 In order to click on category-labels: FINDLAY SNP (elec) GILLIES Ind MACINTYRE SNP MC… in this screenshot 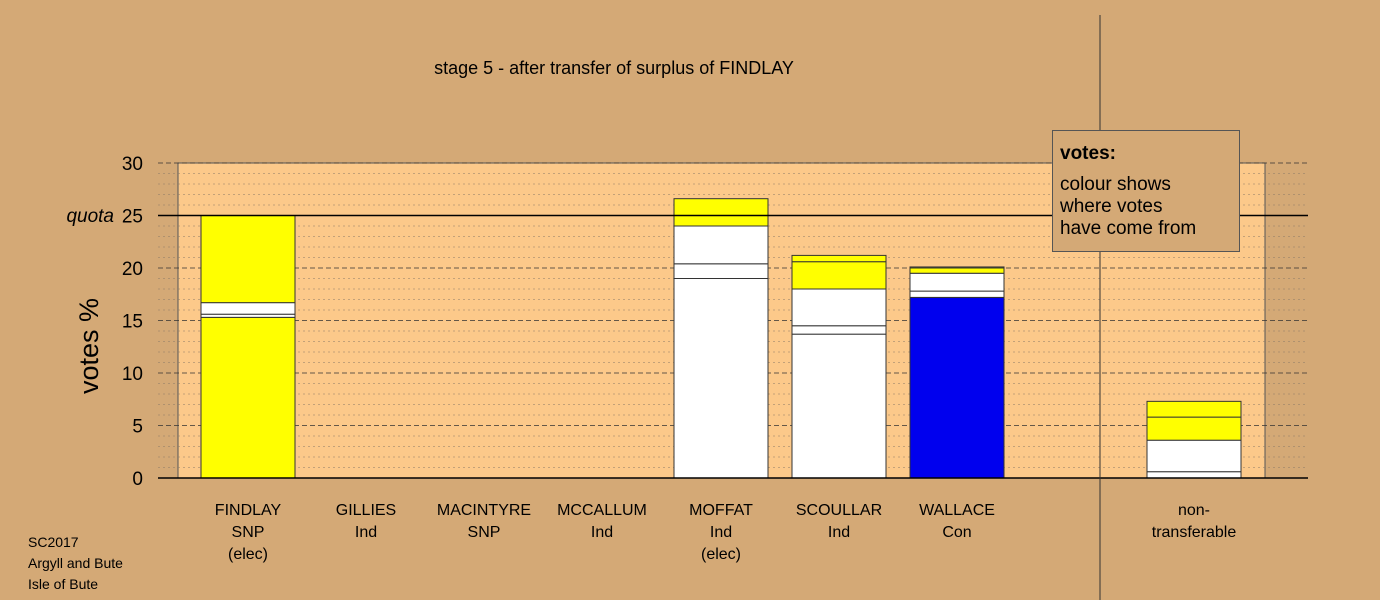, I will do `click(726, 532)`.